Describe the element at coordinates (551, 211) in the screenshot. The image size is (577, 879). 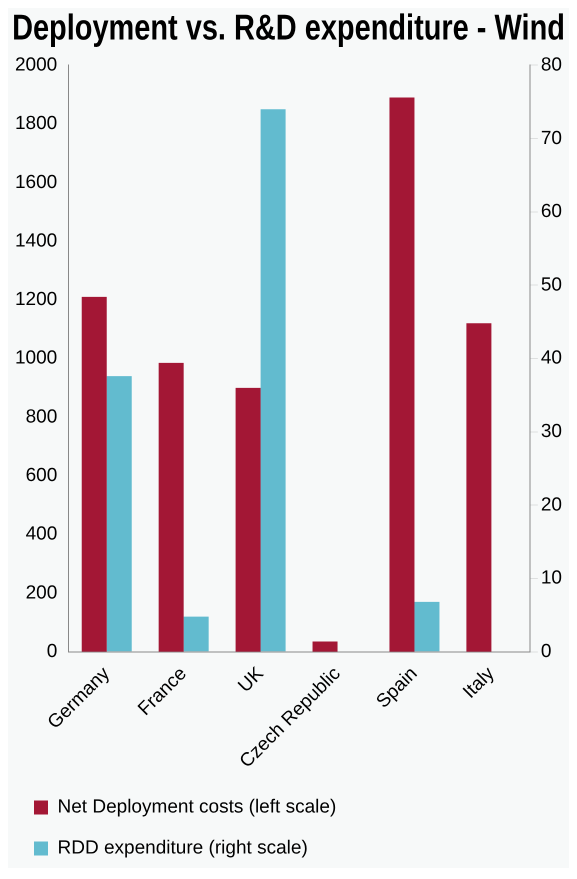
I see `y2-tick-label: 60` at that location.